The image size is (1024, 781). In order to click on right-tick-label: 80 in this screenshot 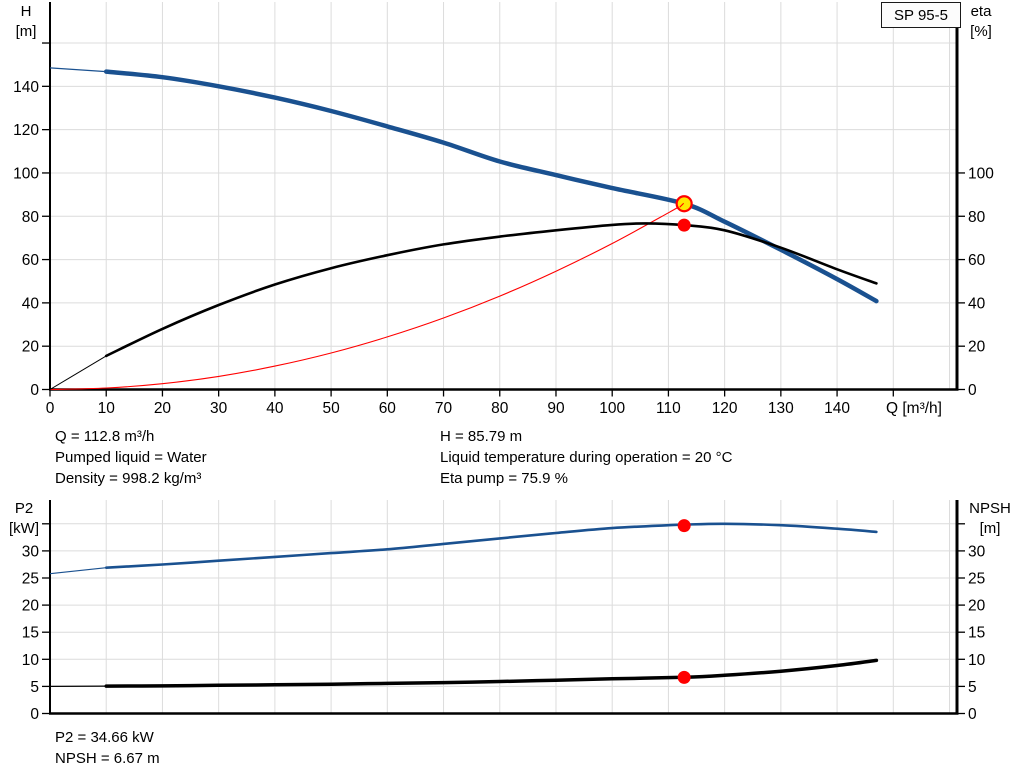, I will do `click(977, 217)`.